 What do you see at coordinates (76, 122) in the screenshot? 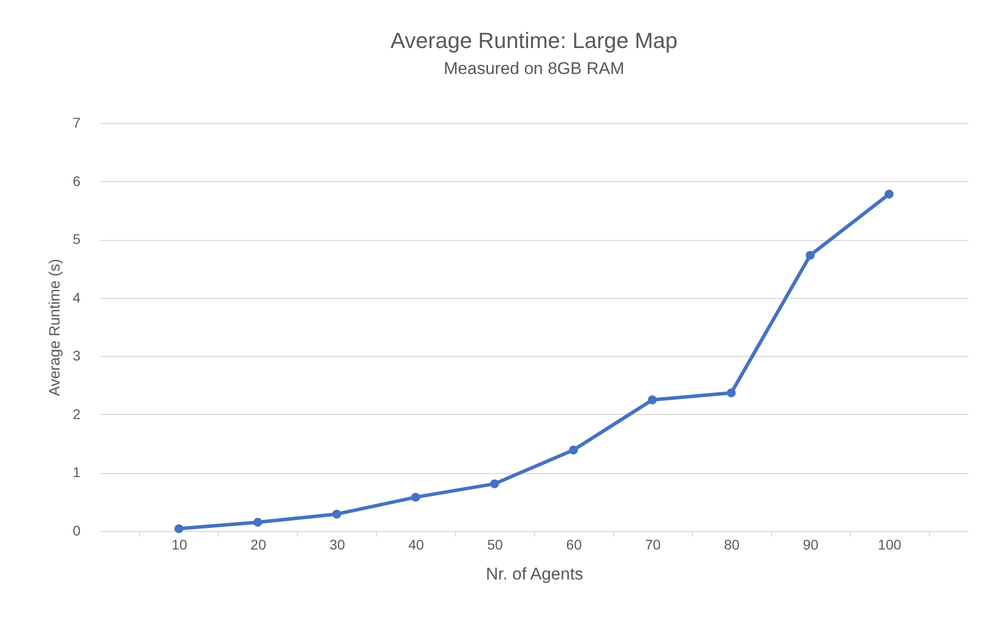
I see `y-tick-label: 7` at bounding box center [76, 122].